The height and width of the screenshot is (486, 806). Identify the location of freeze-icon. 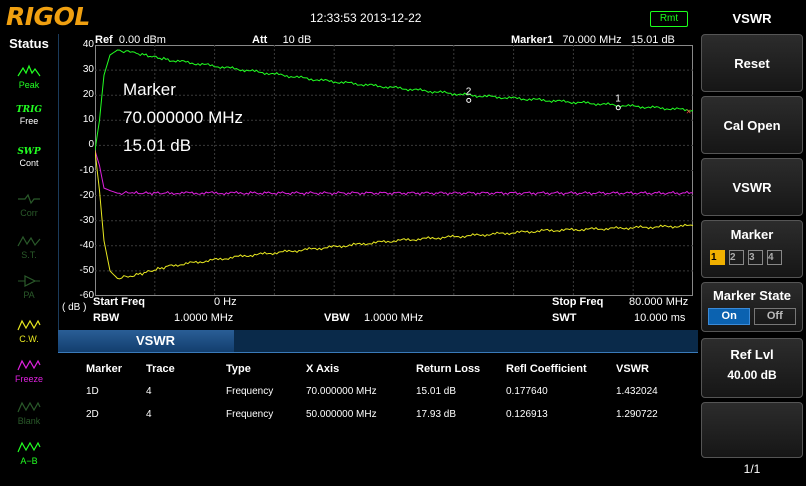
(29, 366).